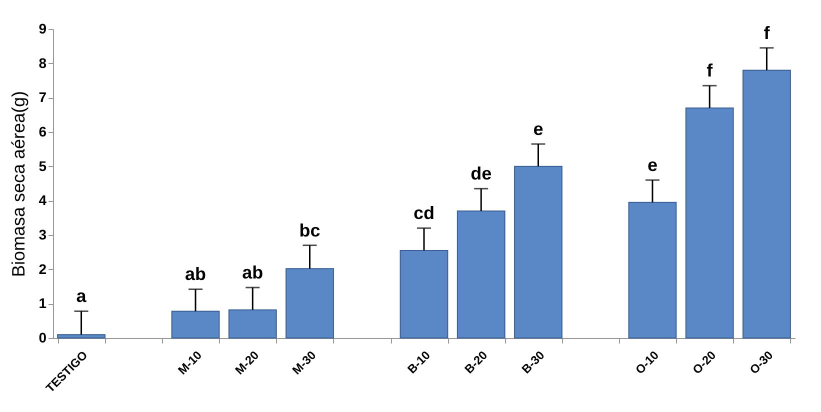 Image resolution: width=821 pixels, height=412 pixels. What do you see at coordinates (42, 97) in the screenshot?
I see `y-tick-label: 7` at bounding box center [42, 97].